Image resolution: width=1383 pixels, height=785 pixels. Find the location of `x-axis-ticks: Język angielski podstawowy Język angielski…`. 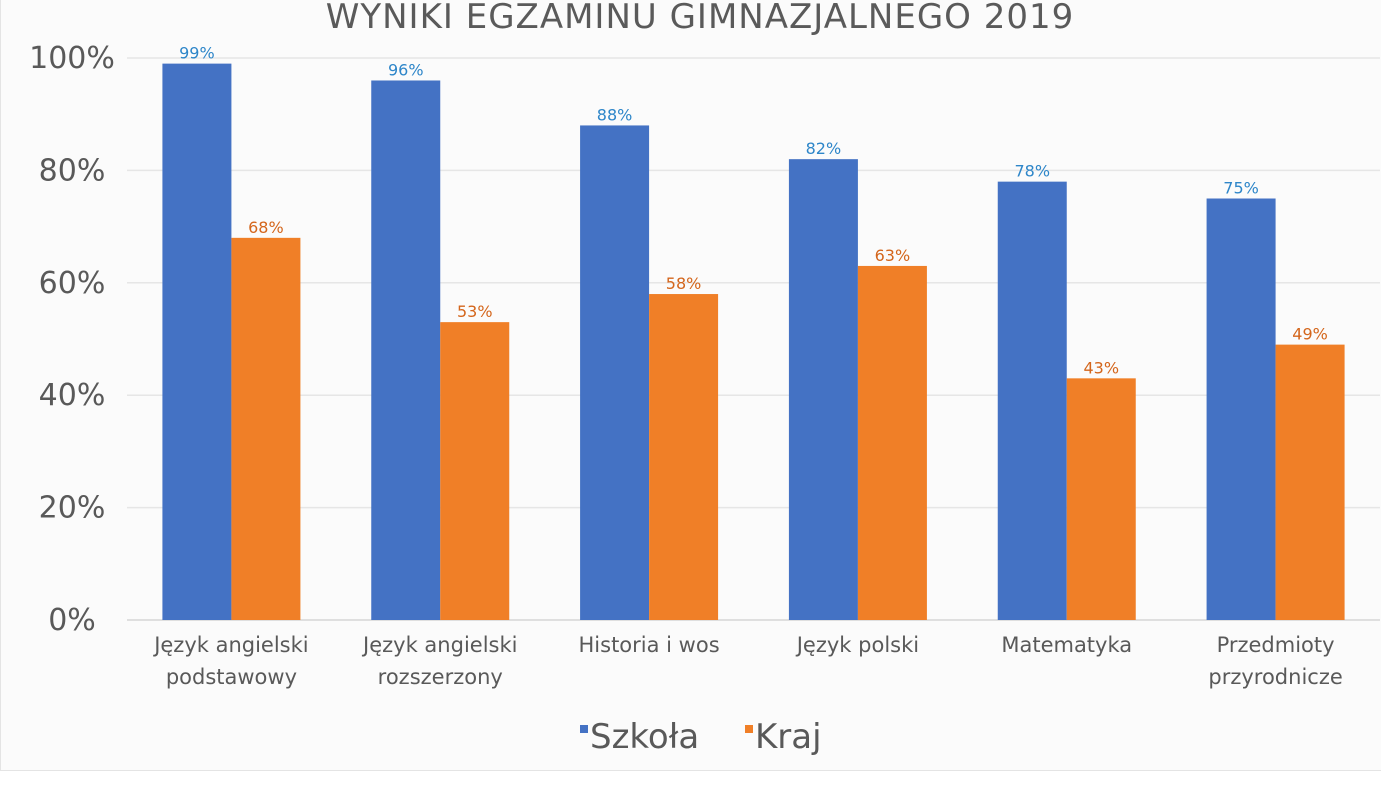

x-axis-ticks: Język angielski podstawowy Język angielski… is located at coordinates (747, 661).